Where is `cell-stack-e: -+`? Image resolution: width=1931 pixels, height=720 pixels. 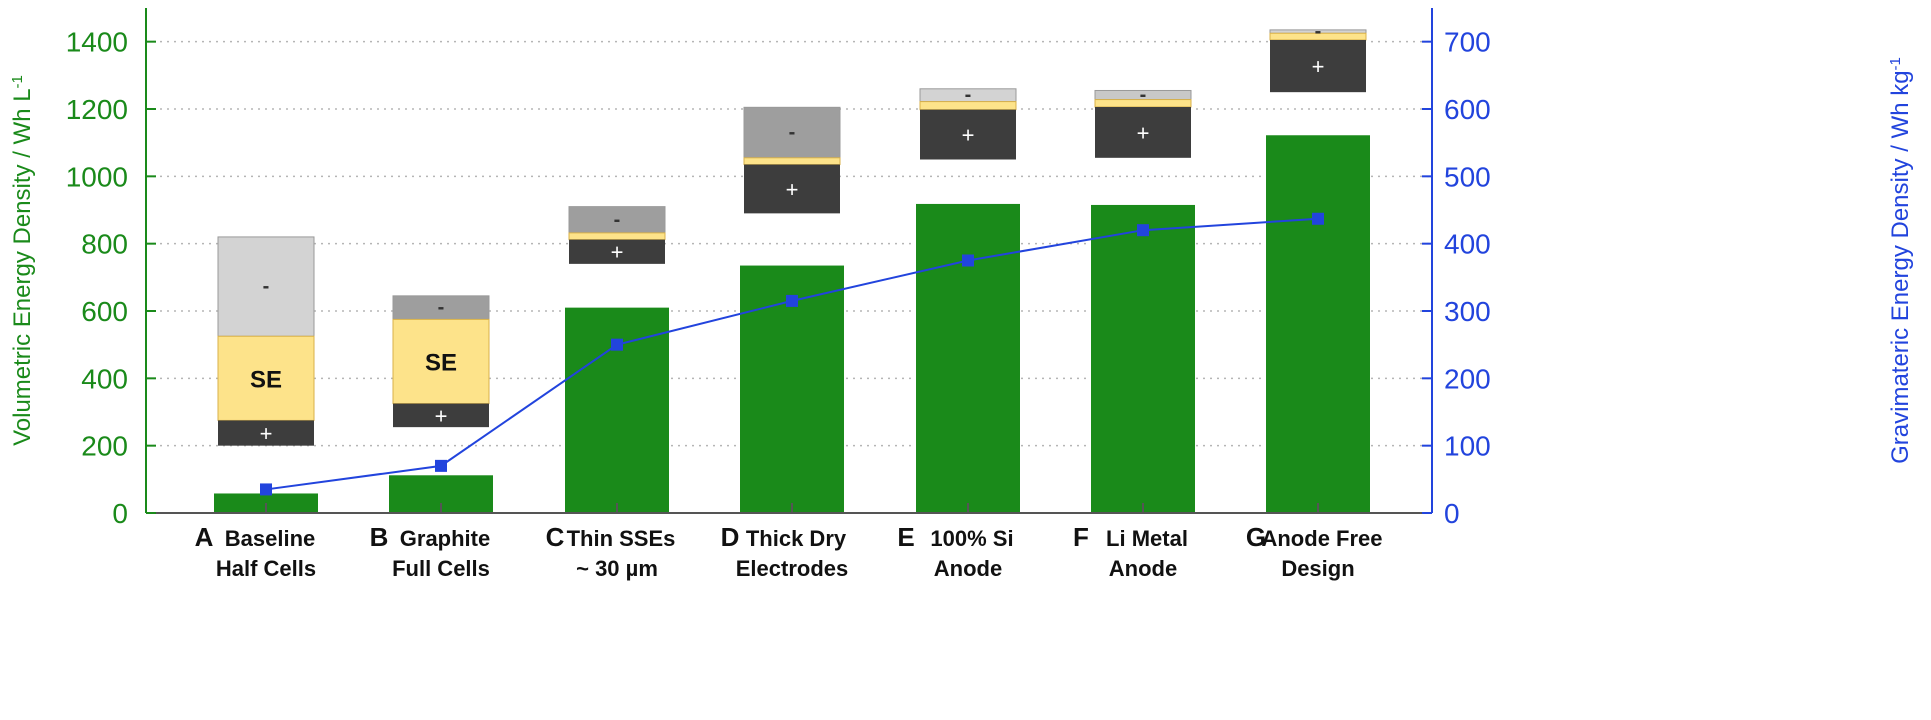 cell-stack-e: -+ is located at coordinates (968, 122).